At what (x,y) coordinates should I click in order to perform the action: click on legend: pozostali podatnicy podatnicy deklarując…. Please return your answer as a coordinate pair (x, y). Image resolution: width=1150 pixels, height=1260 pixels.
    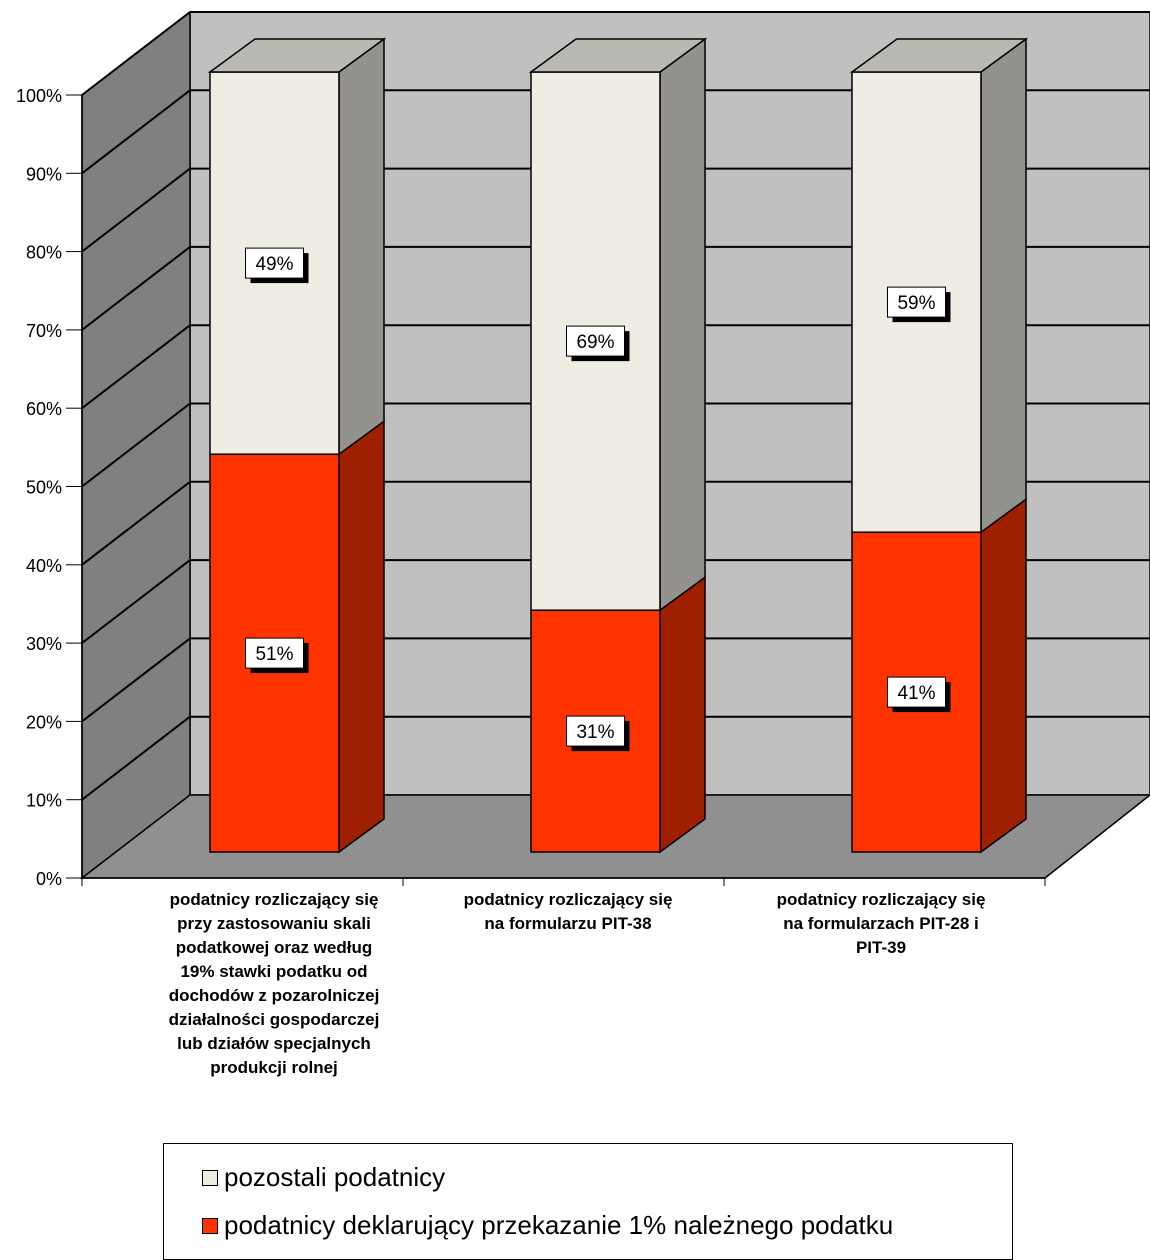
    Looking at the image, I should click on (588, 1201).